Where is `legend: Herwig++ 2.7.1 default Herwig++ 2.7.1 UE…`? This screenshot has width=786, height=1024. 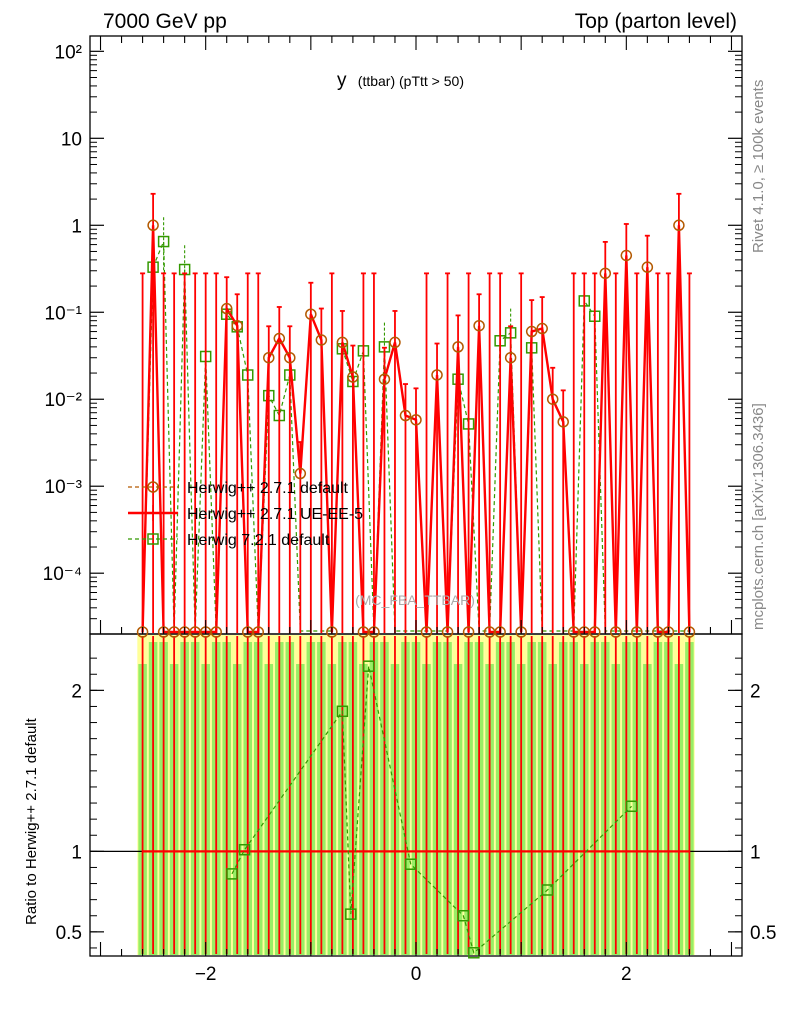 legend: Herwig++ 2.7.1 default Herwig++ 2.7.1 UE… is located at coordinates (245, 514).